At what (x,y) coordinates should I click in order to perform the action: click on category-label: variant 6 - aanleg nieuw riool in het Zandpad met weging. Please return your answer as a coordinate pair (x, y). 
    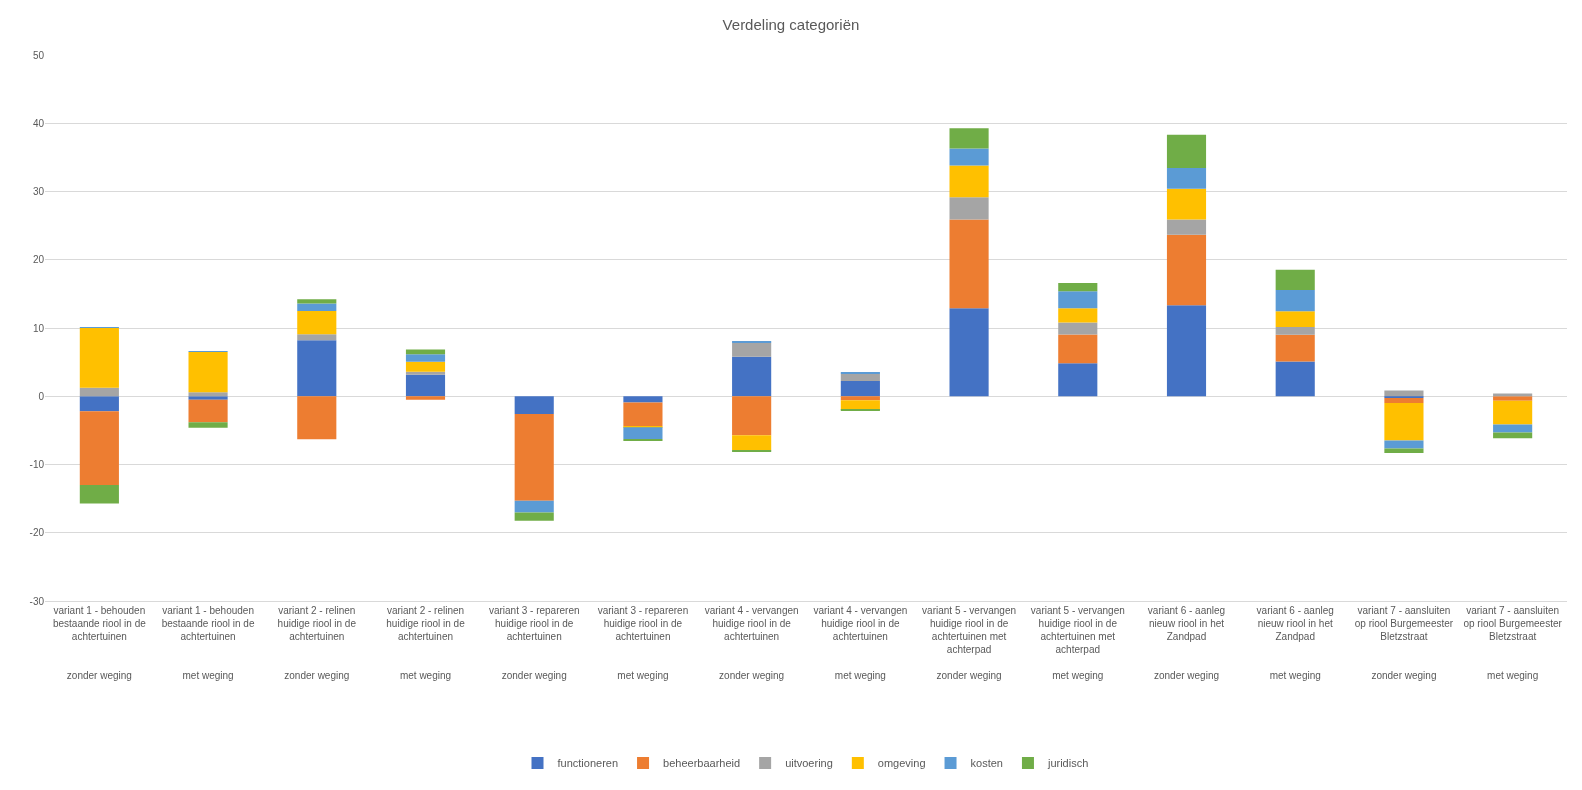
    Looking at the image, I should click on (1295, 643).